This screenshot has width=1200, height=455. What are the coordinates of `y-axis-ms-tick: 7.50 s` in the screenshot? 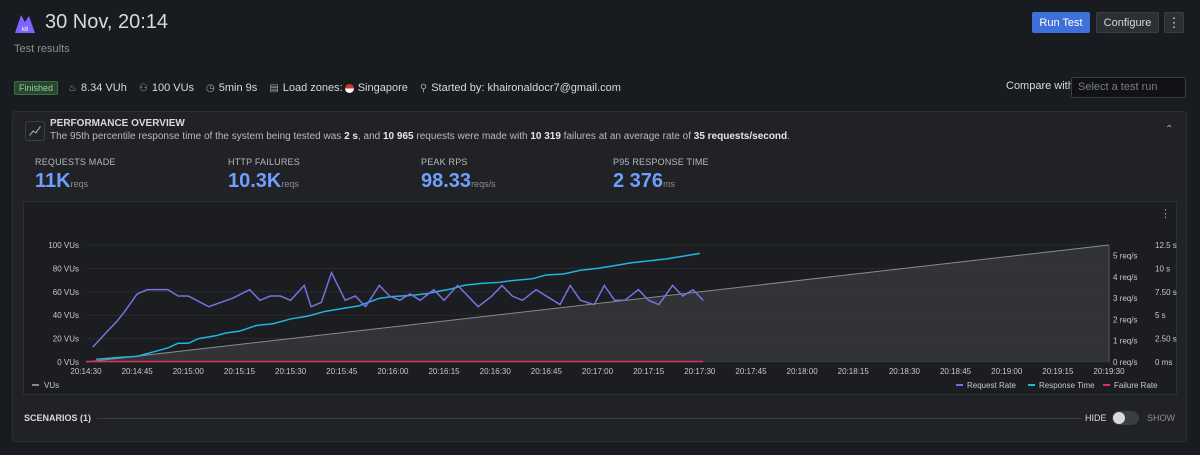 It's located at (1166, 292).